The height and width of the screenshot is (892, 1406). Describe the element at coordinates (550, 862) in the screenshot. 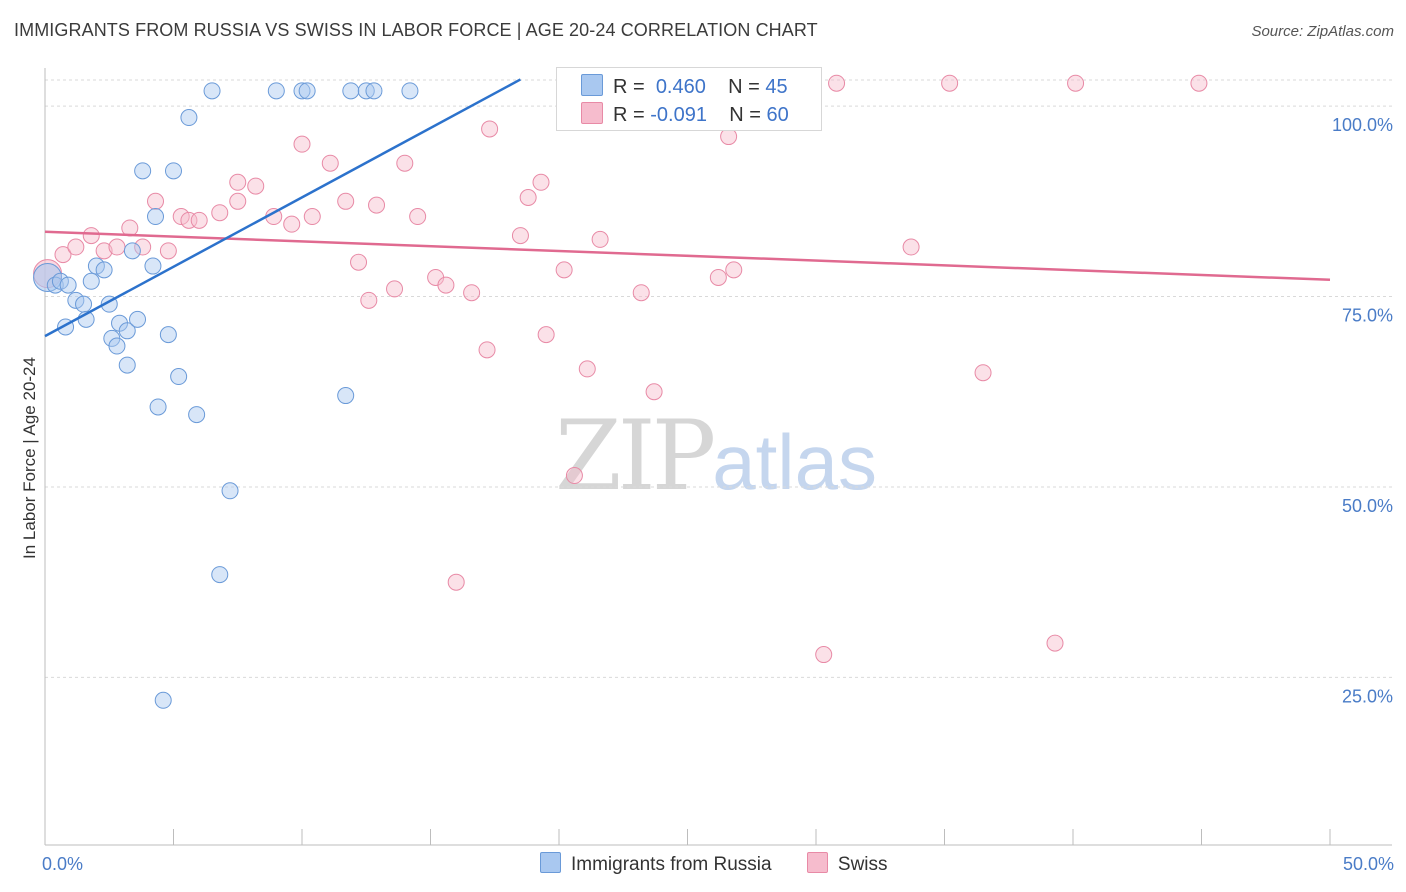

I see `russia-legend-swatch` at that location.